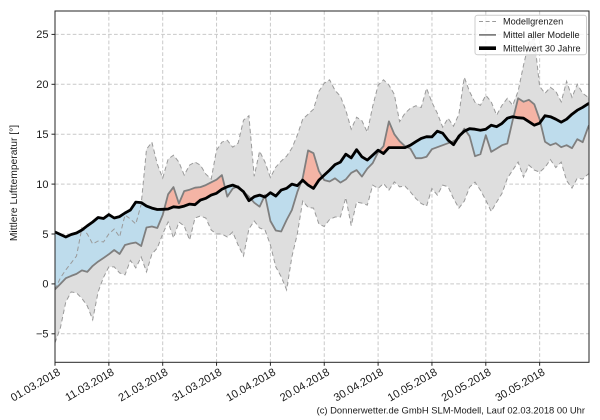 The image size is (600, 420). I want to click on svg-text: Mittel aller Modelle, so click(541, 35).